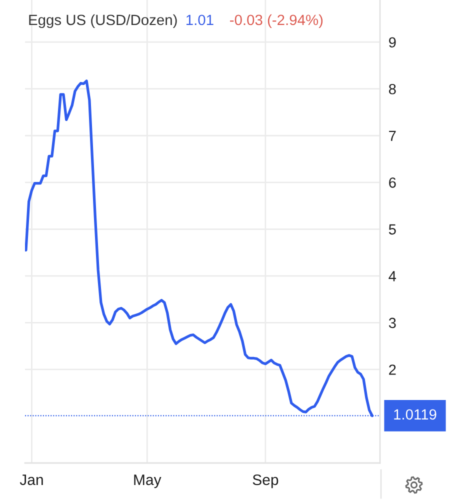  What do you see at coordinates (392, 42) in the screenshot?
I see `y-tick-label: 9` at bounding box center [392, 42].